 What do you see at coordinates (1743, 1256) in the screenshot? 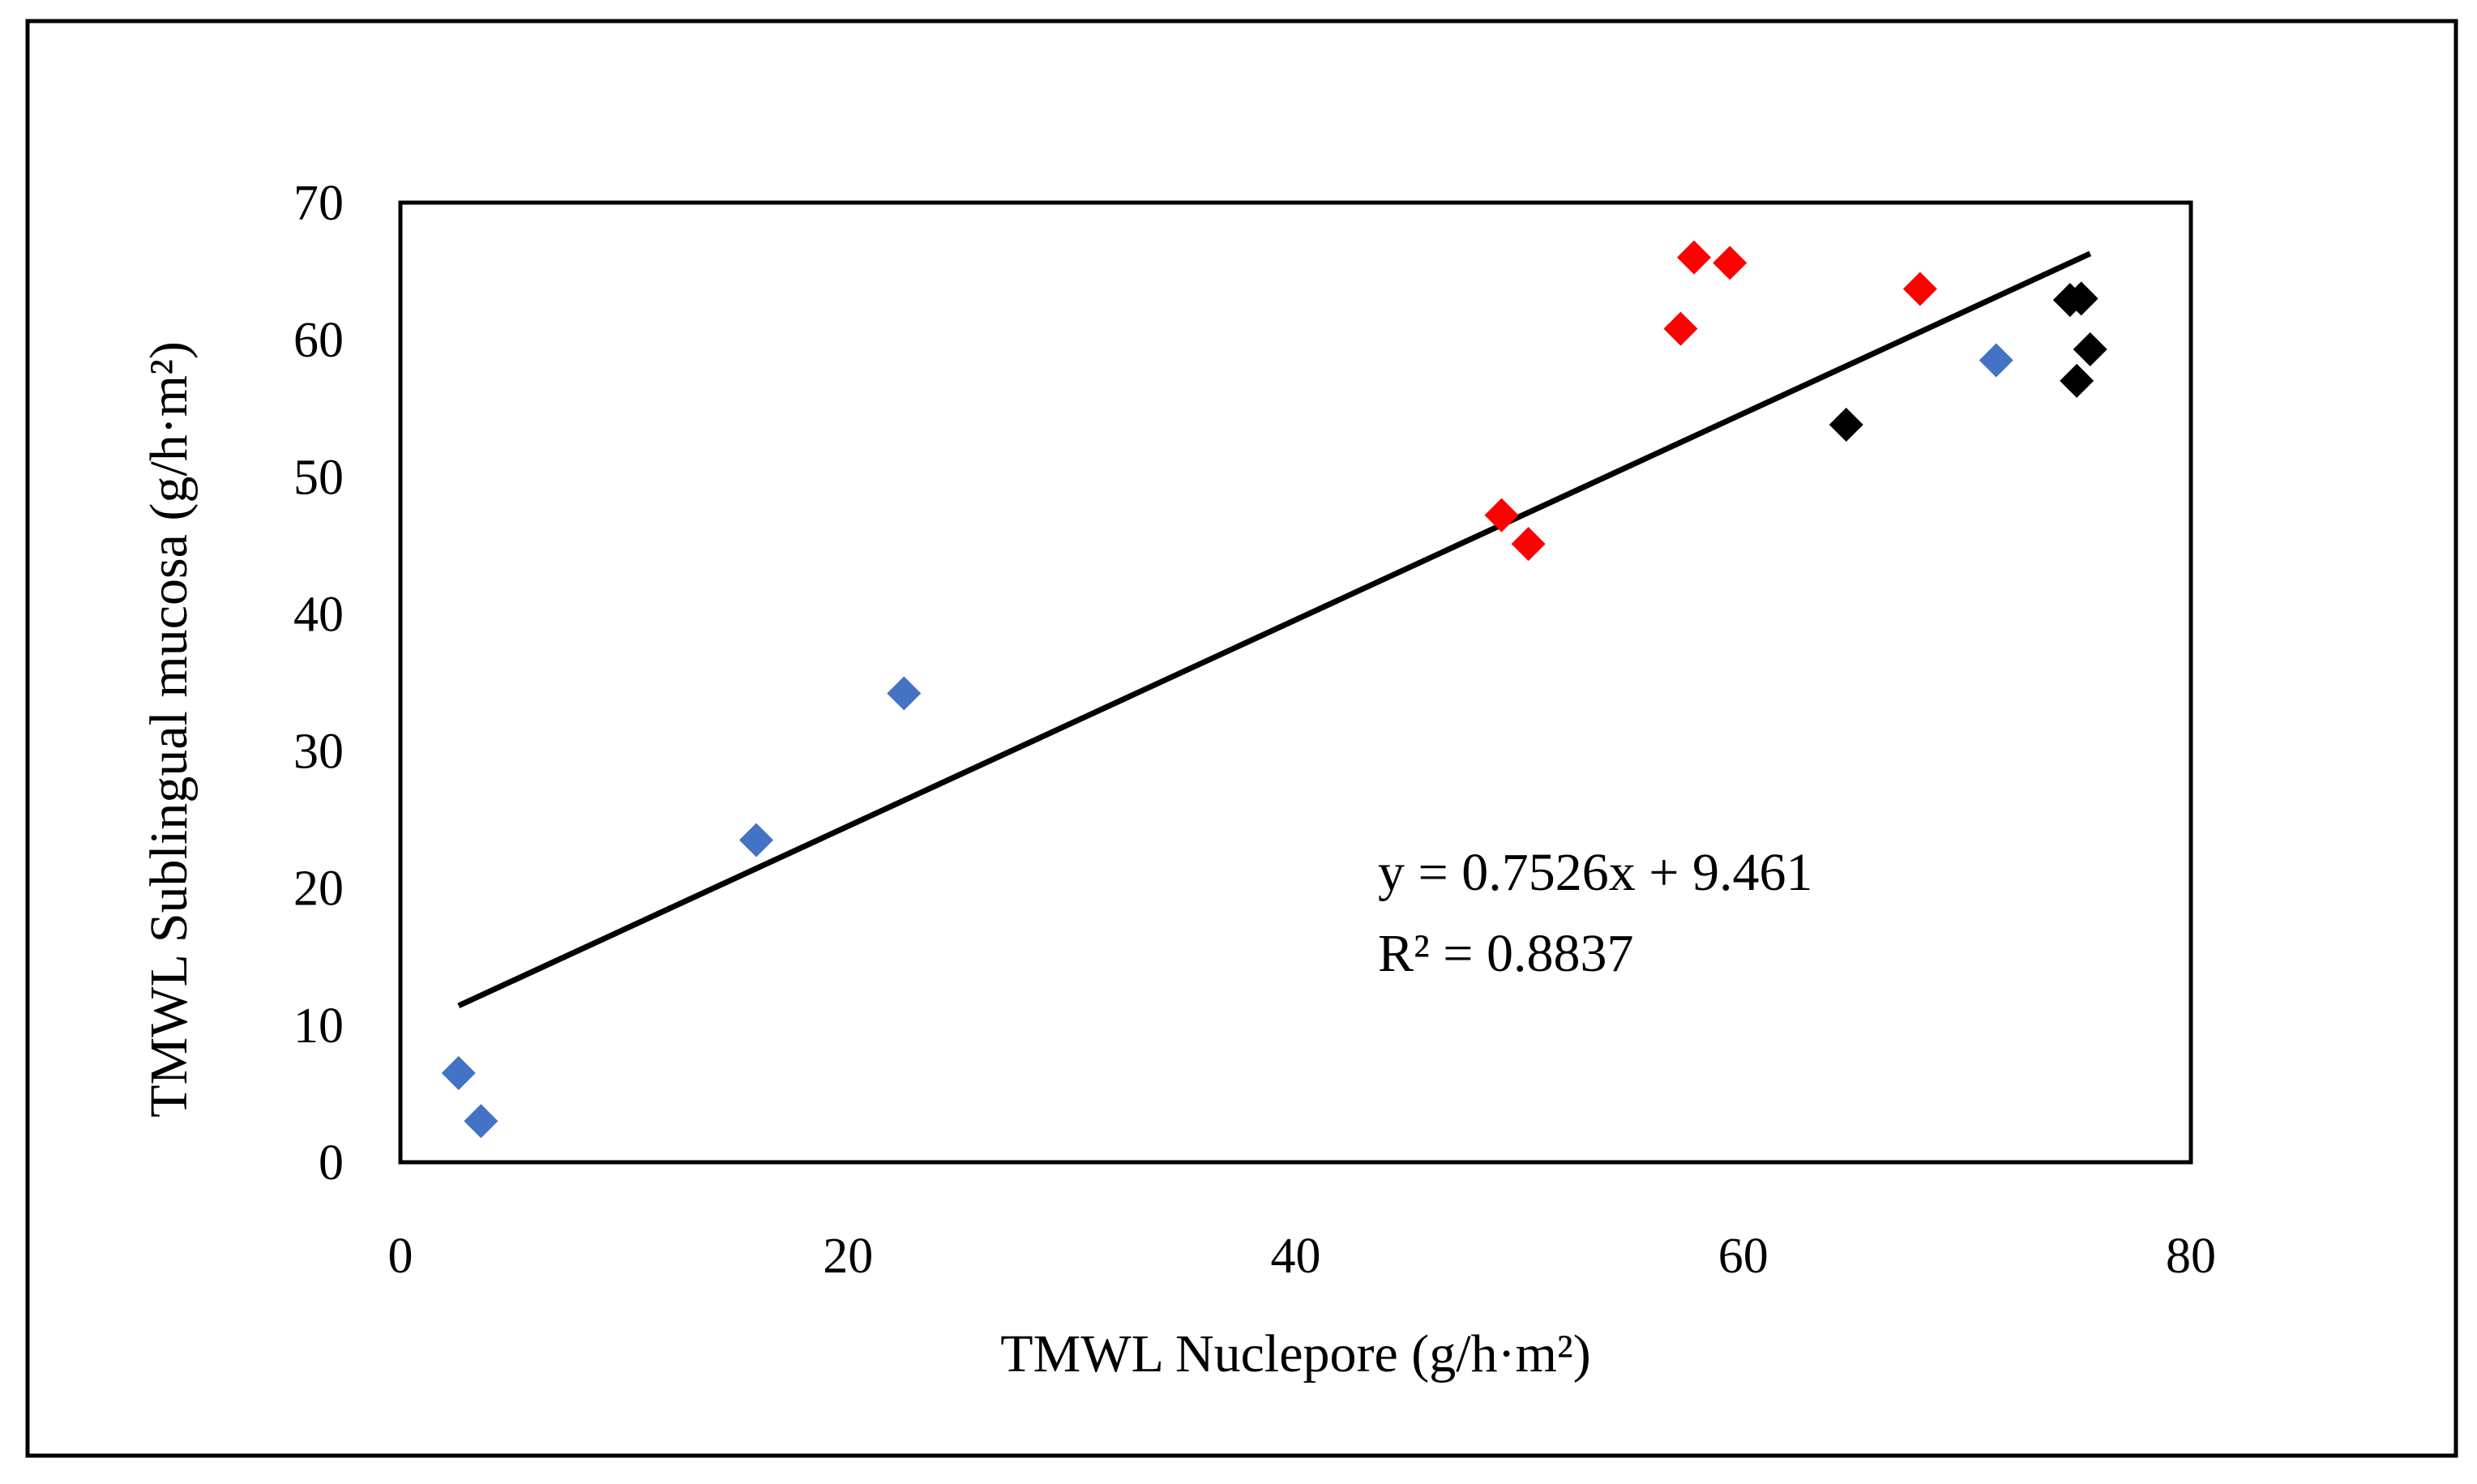
I see `x-tick-label: 60` at bounding box center [1743, 1256].